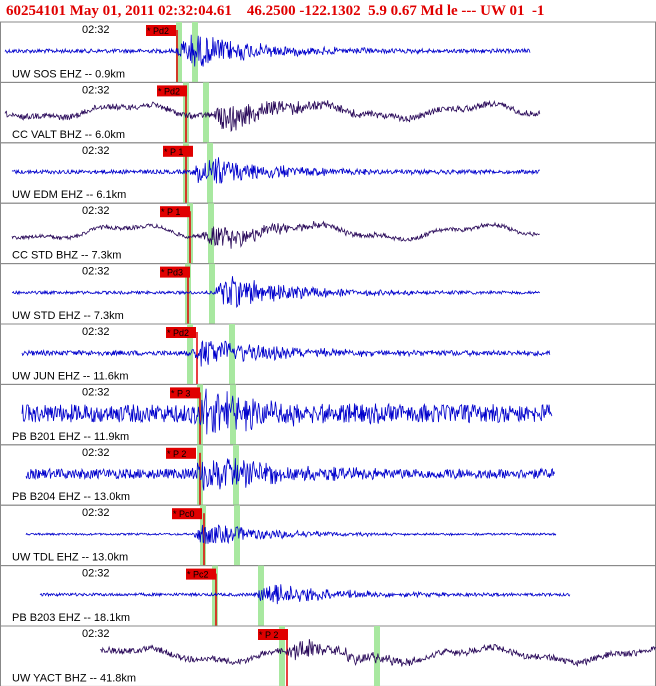 This screenshot has height=686, width=656. I want to click on station-label: UW JUN EHZ -- 11.6km, so click(70, 376).